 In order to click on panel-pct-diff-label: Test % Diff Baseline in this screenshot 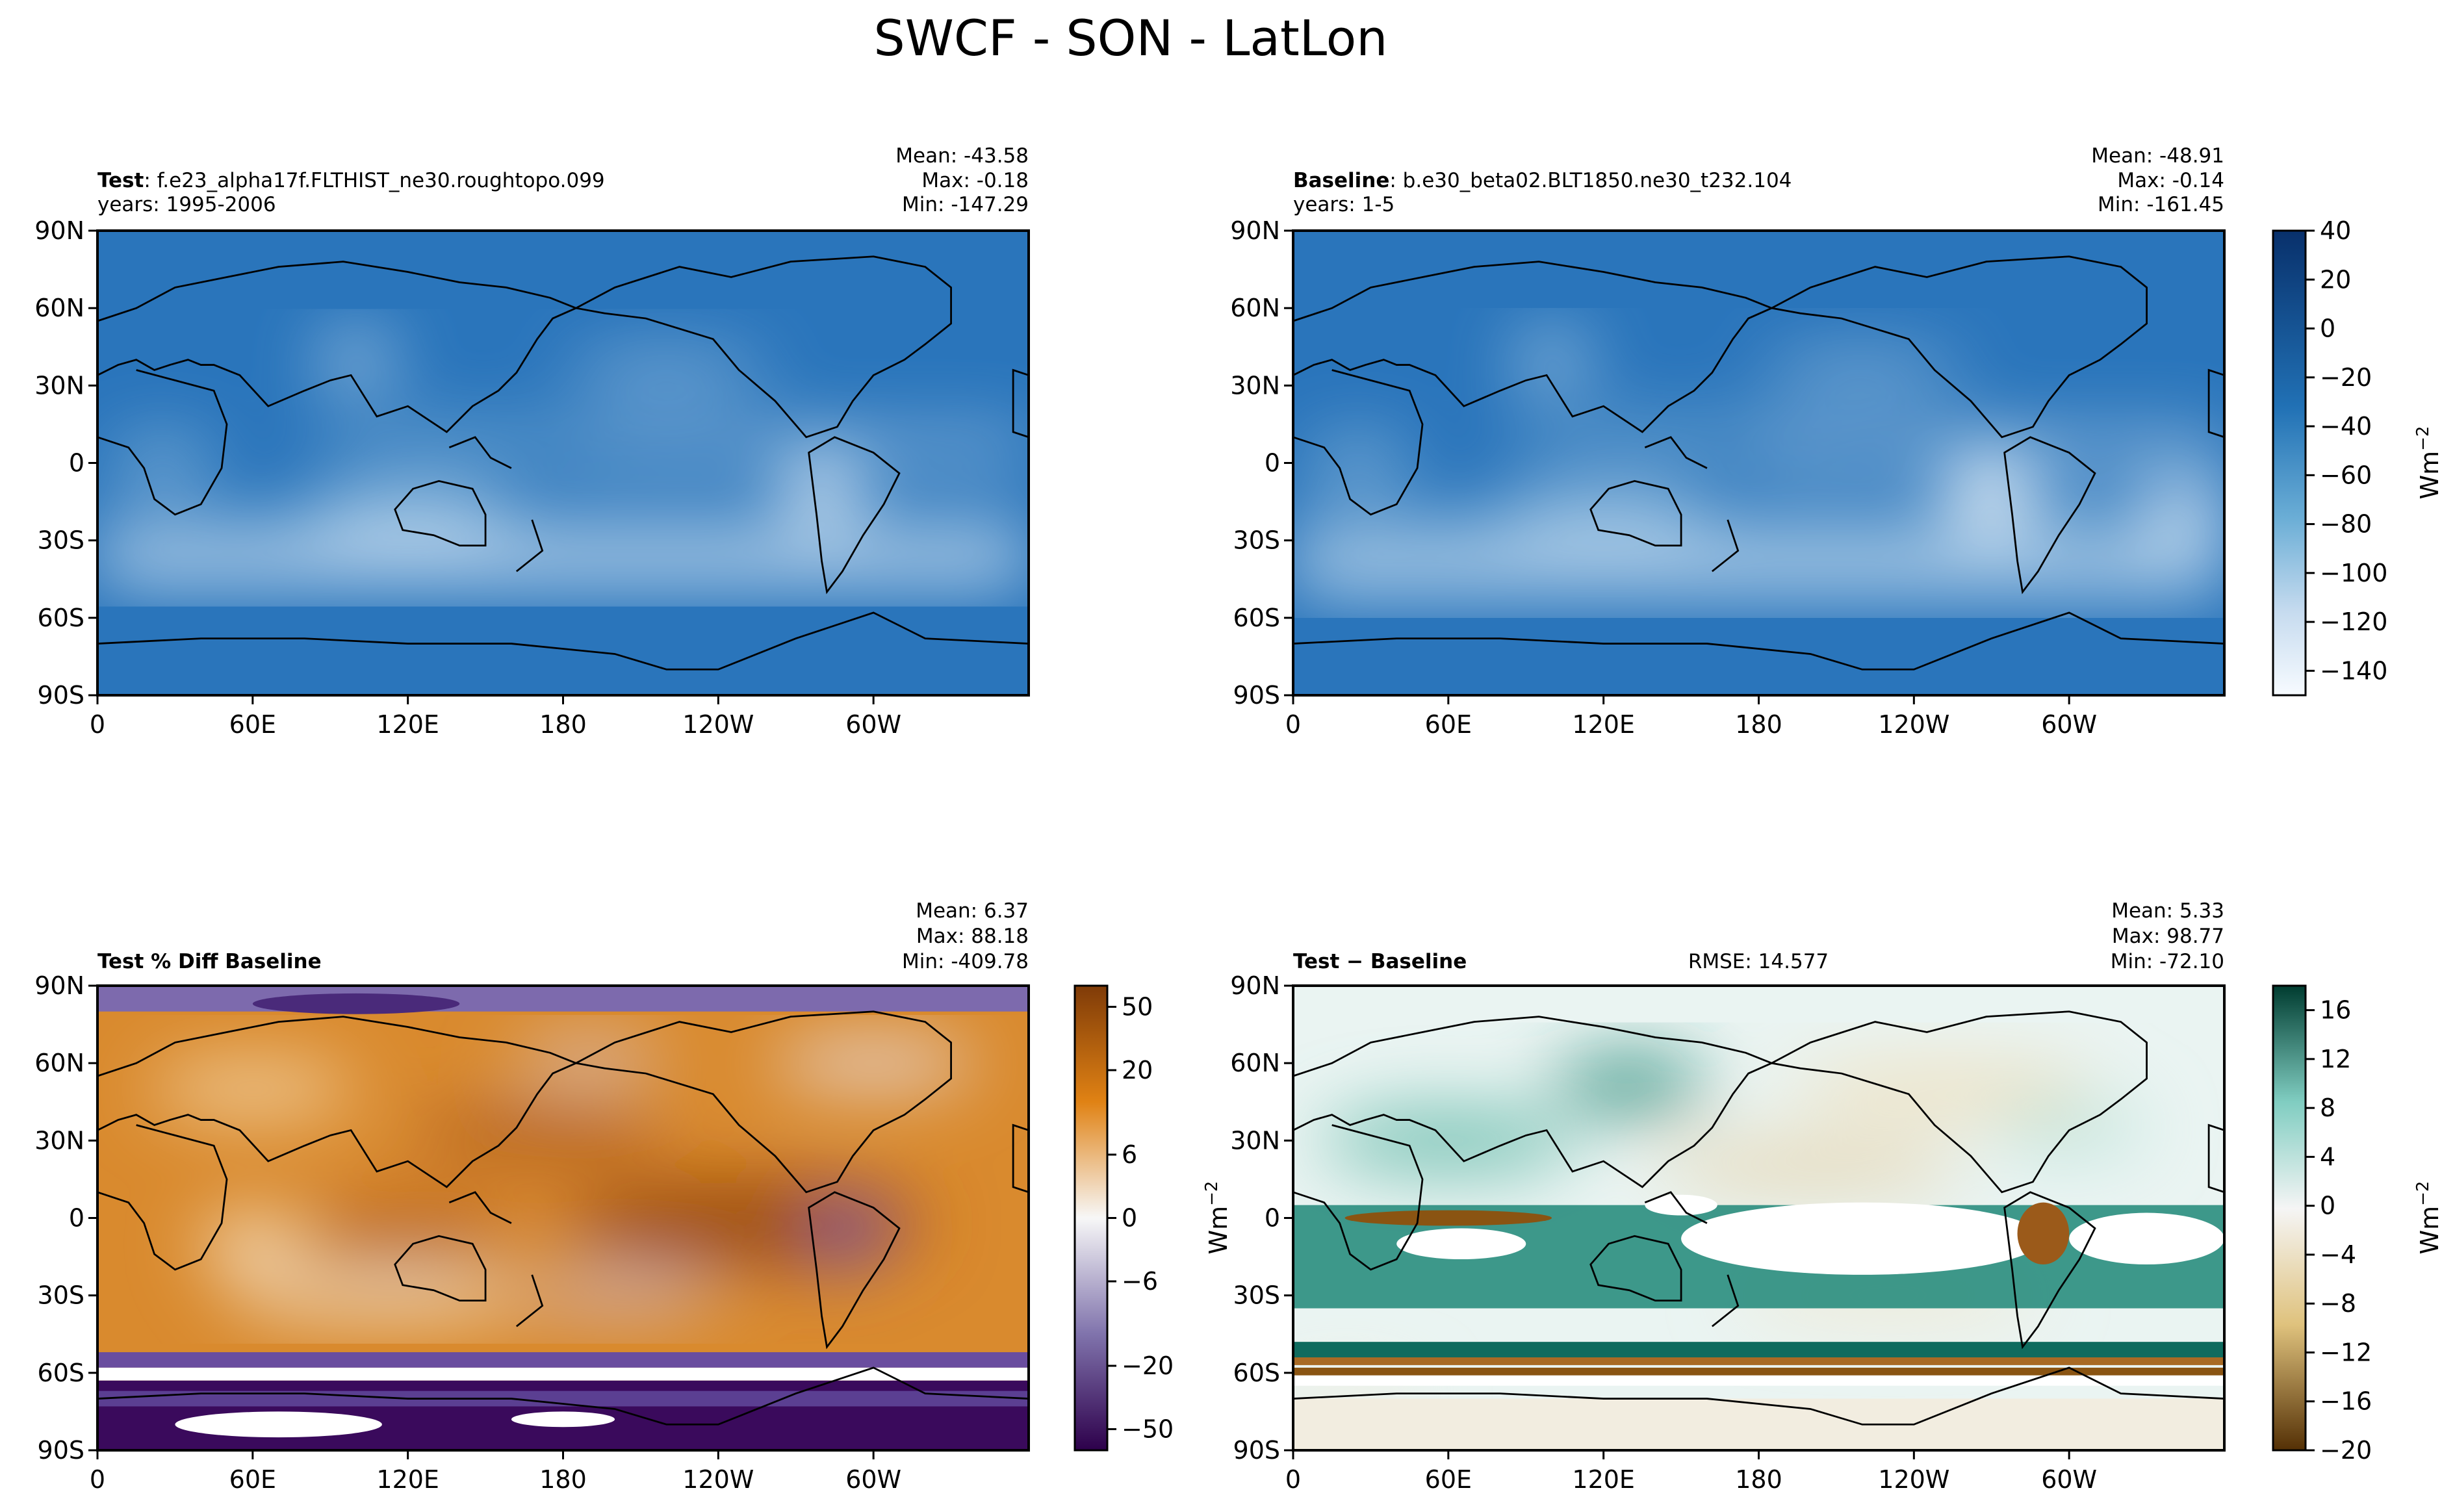, I will do `click(210, 961)`.